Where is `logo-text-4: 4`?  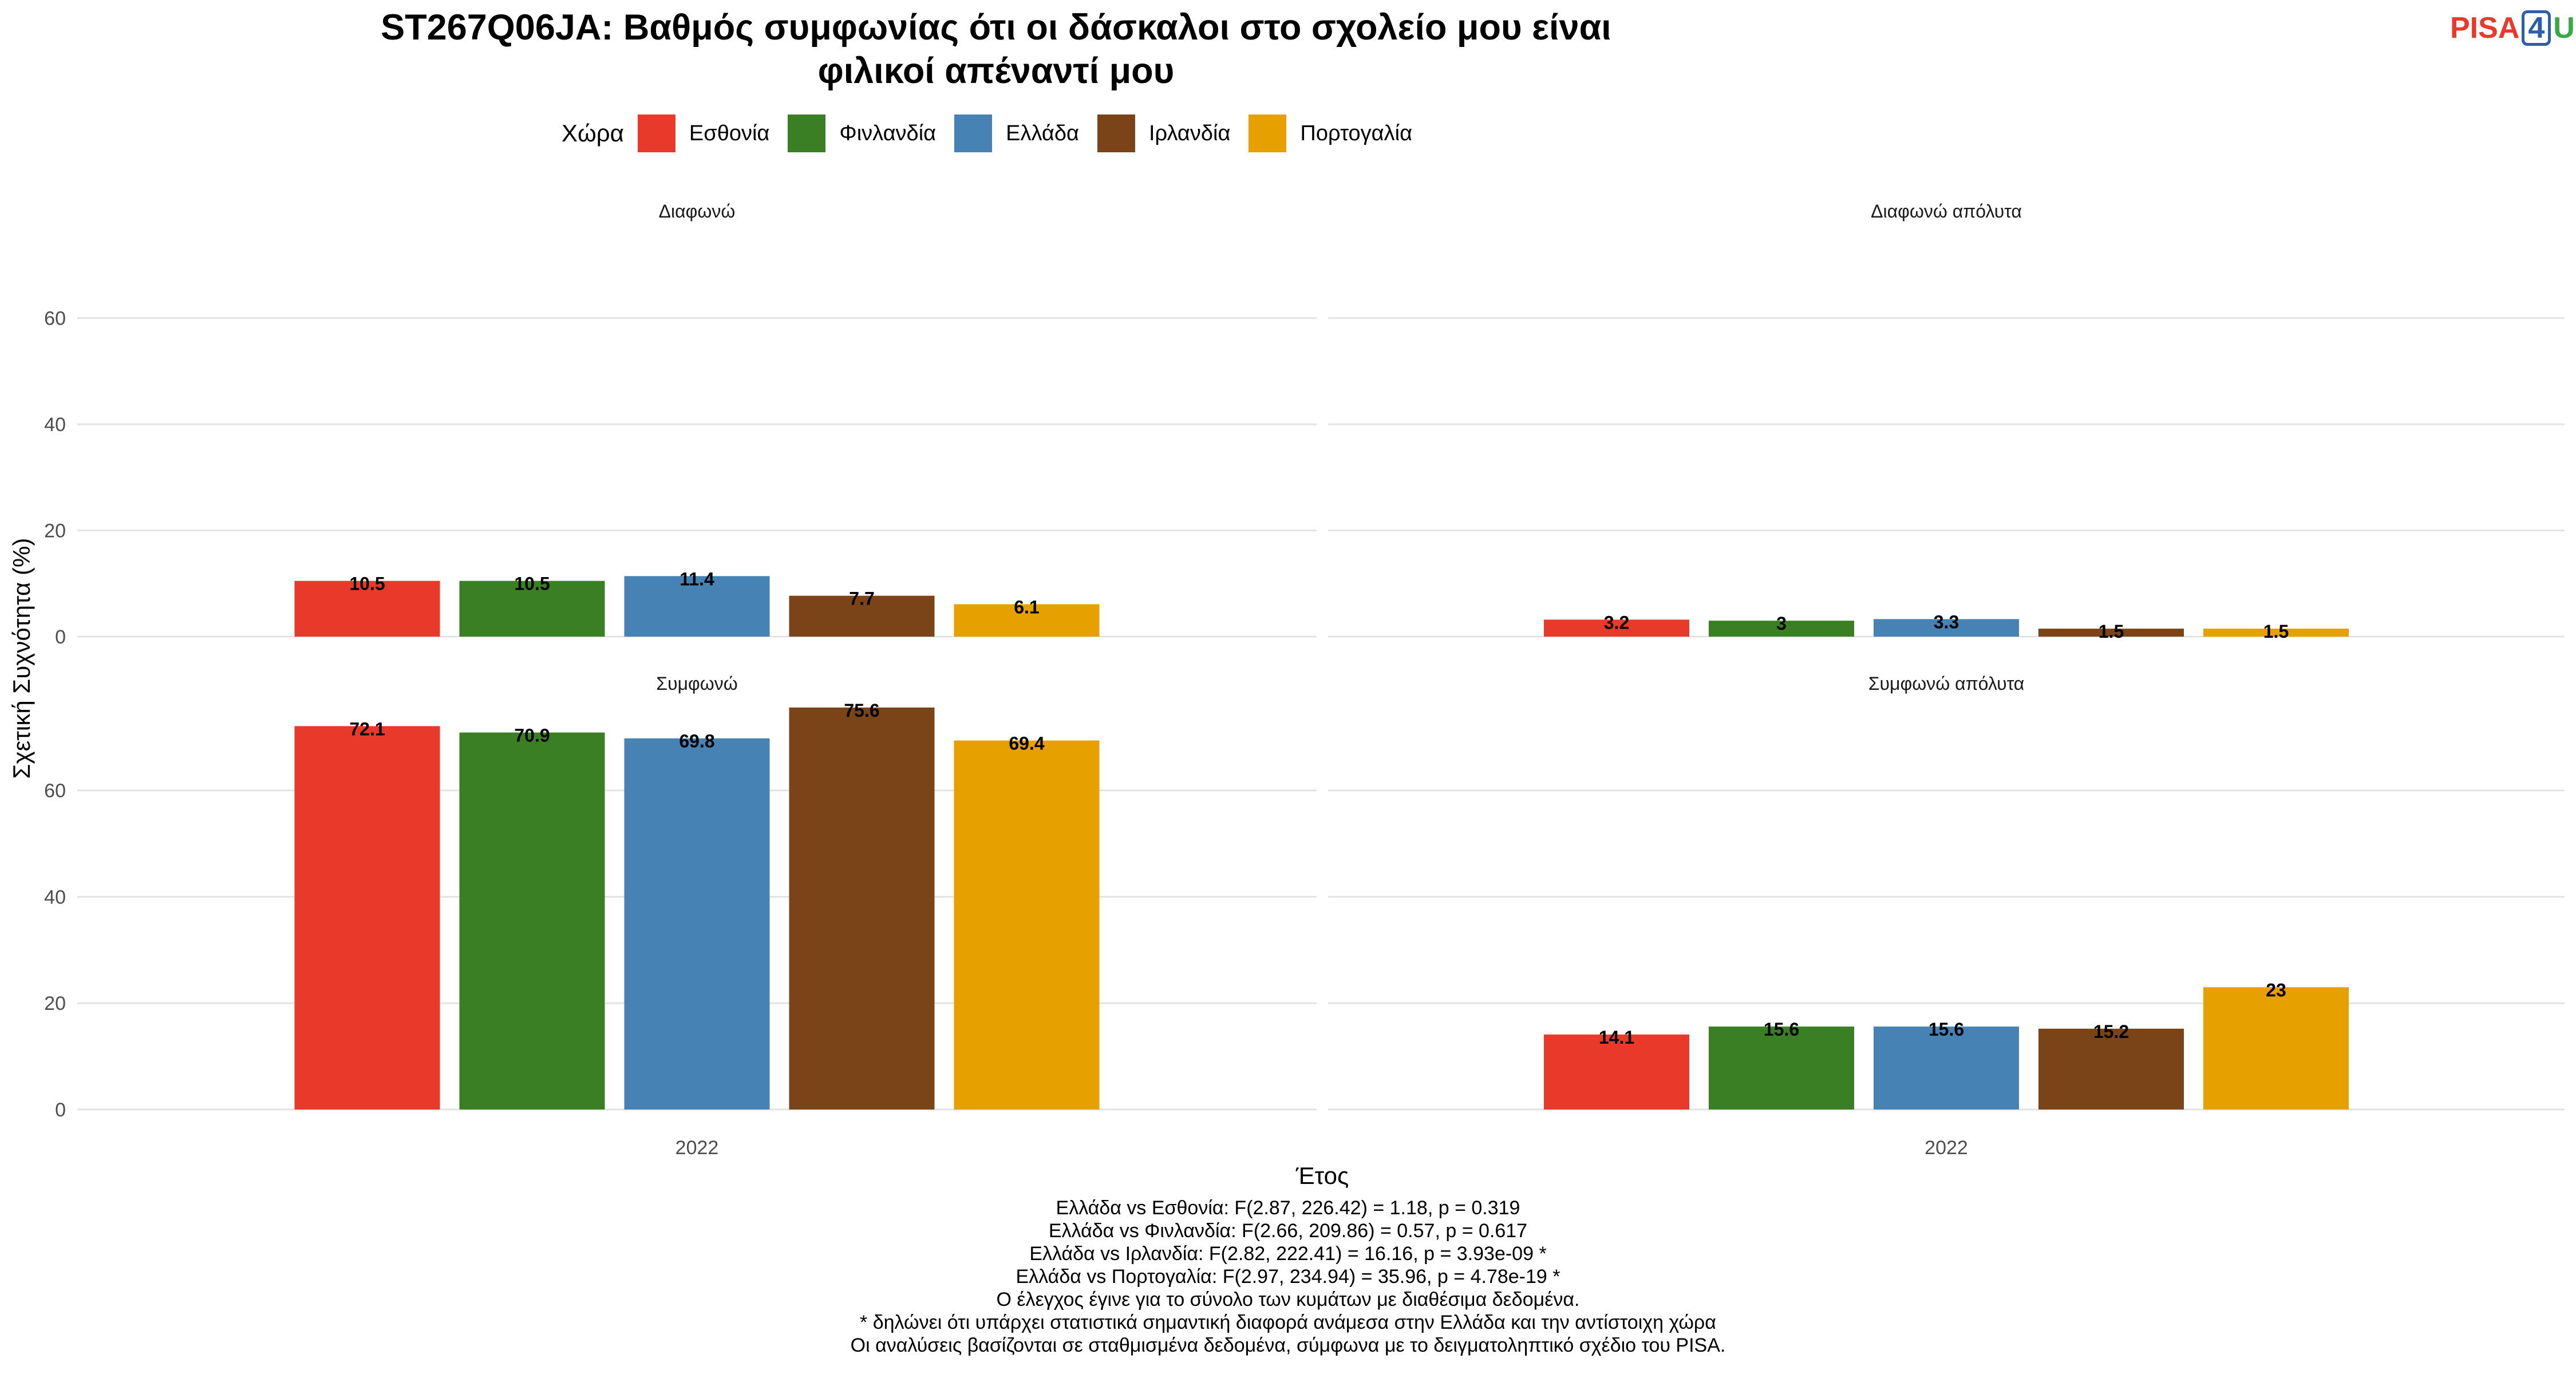
logo-text-4: 4 is located at coordinates (2536, 28).